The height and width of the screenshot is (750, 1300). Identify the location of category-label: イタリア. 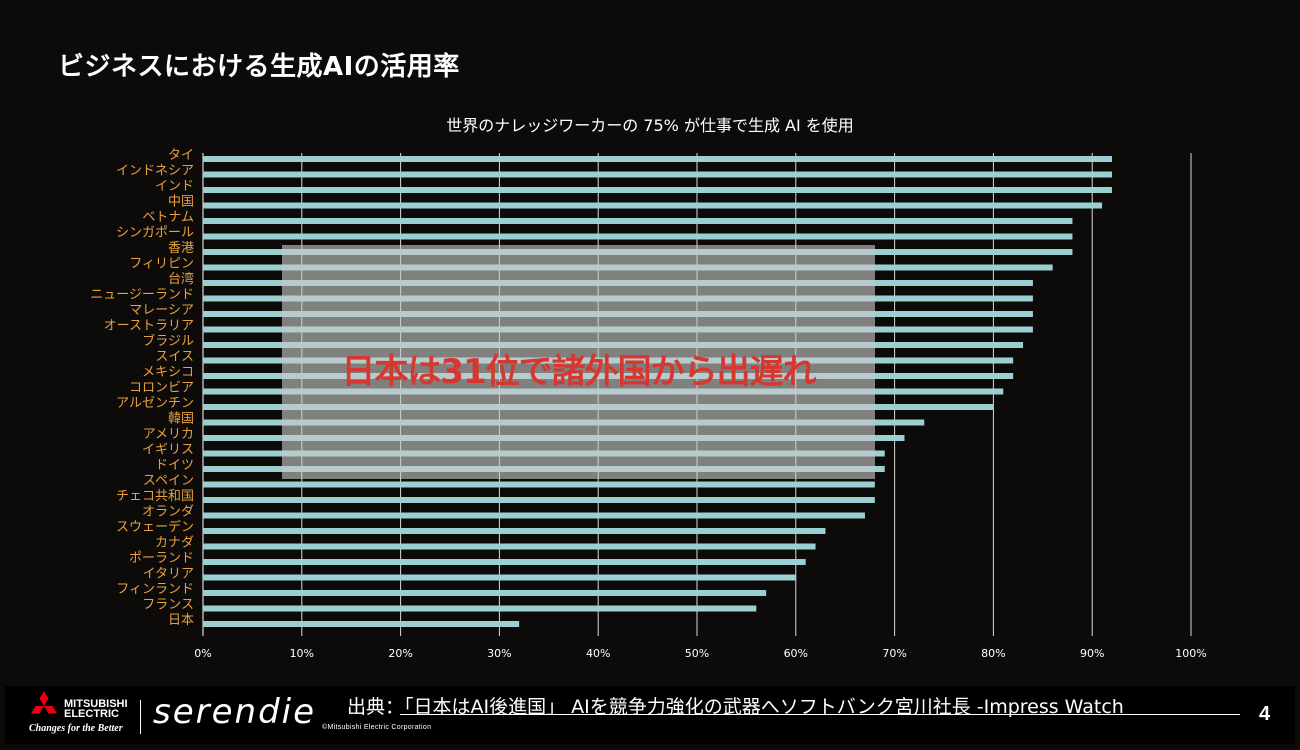
(168, 574).